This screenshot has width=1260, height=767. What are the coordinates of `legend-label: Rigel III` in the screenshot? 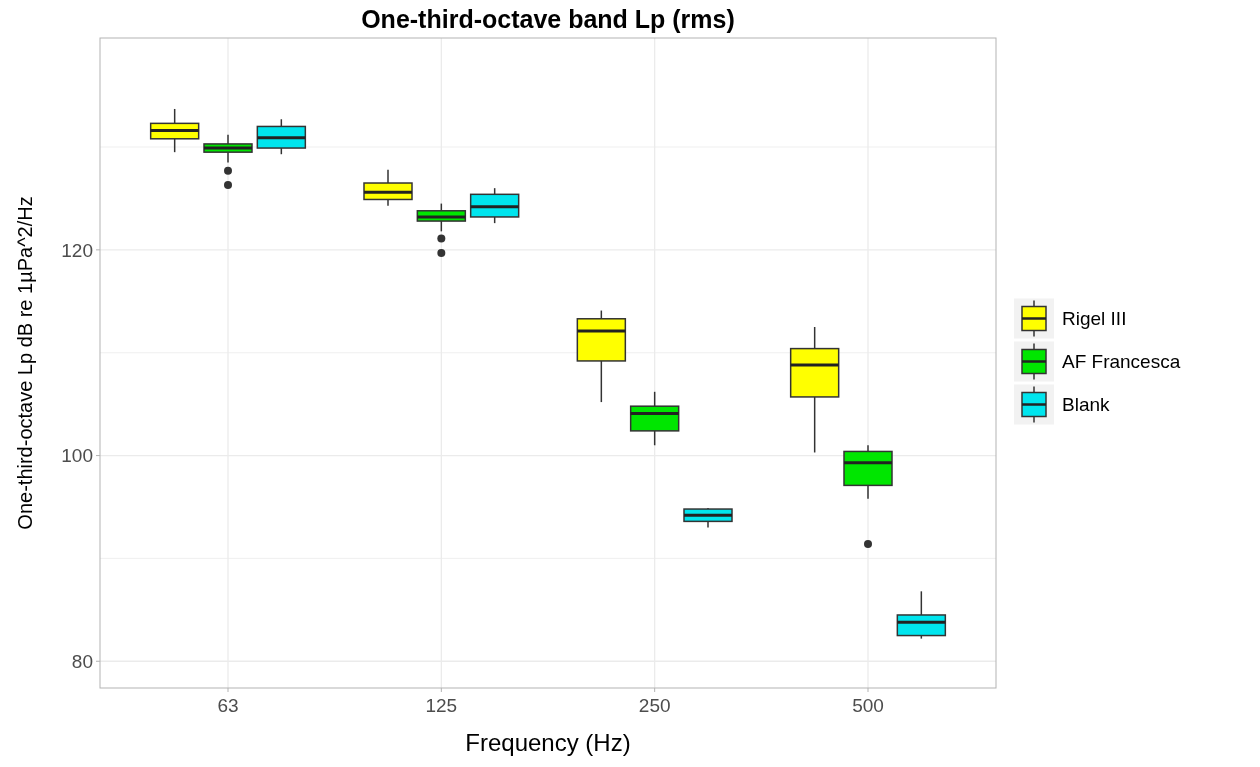 It's located at (1094, 319).